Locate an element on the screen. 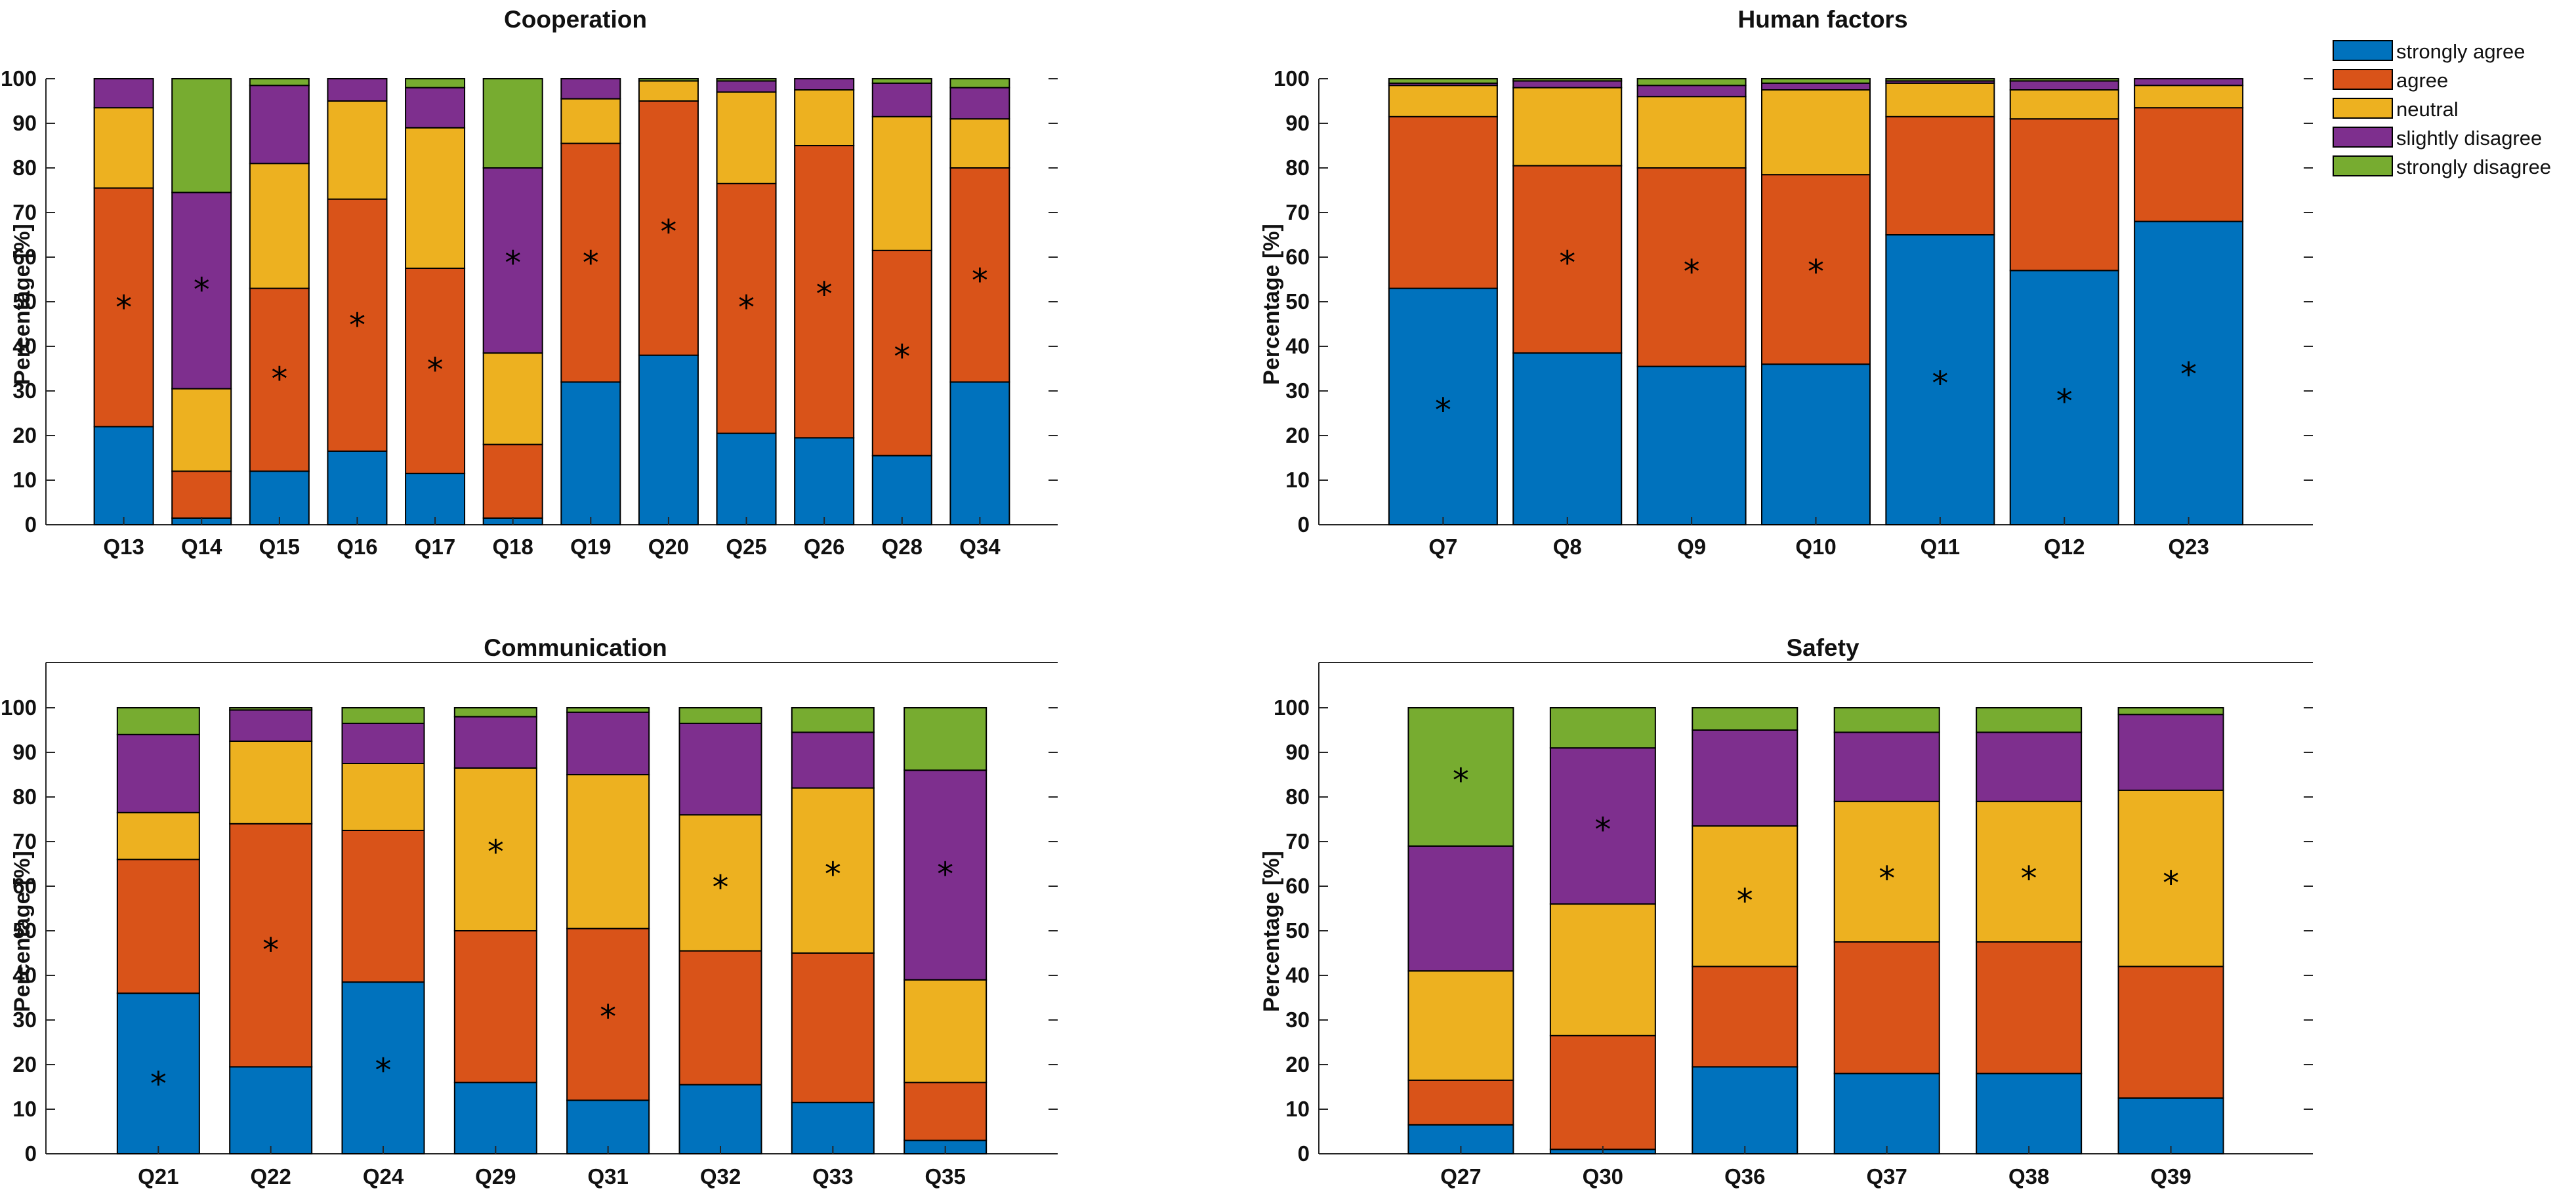  bar-q22-strongly-agree is located at coordinates (271, 1110).